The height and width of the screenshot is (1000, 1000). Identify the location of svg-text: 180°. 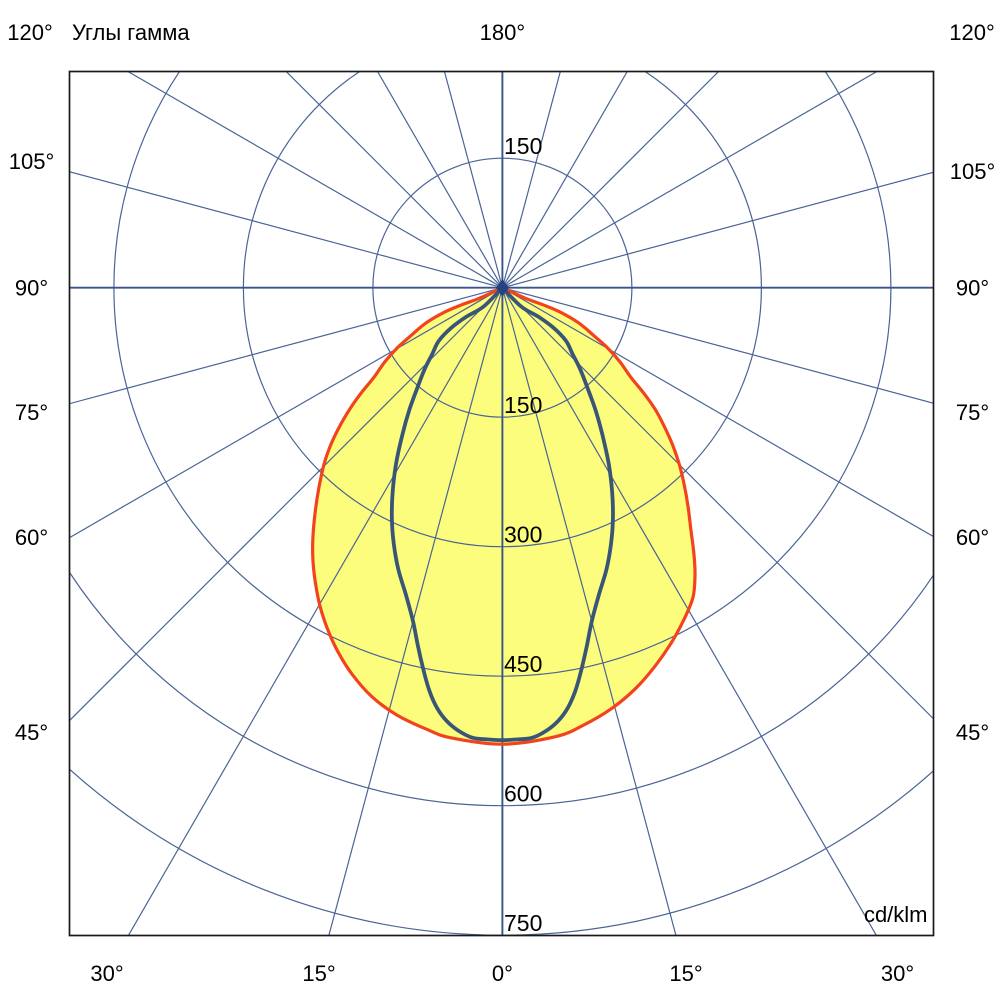
(503, 32).